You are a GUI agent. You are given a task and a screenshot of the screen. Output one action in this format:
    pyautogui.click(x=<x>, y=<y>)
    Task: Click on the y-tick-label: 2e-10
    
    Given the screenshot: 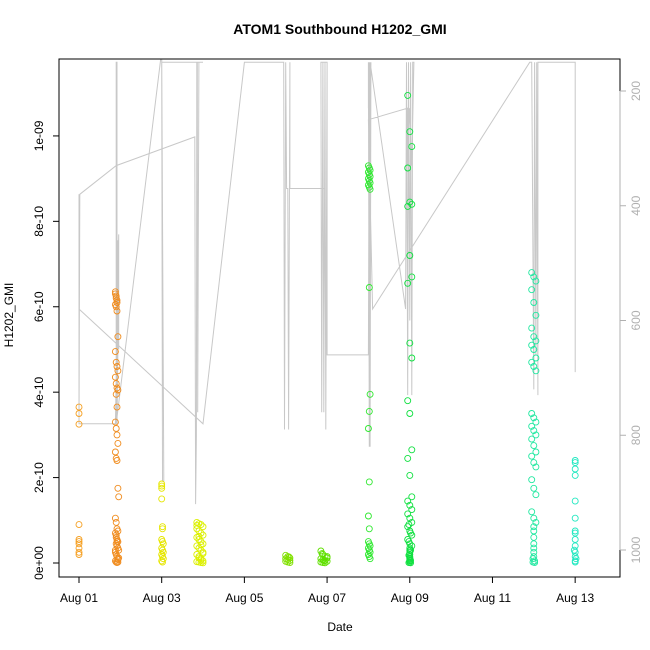 What is the action you would take?
    pyautogui.click(x=39, y=477)
    